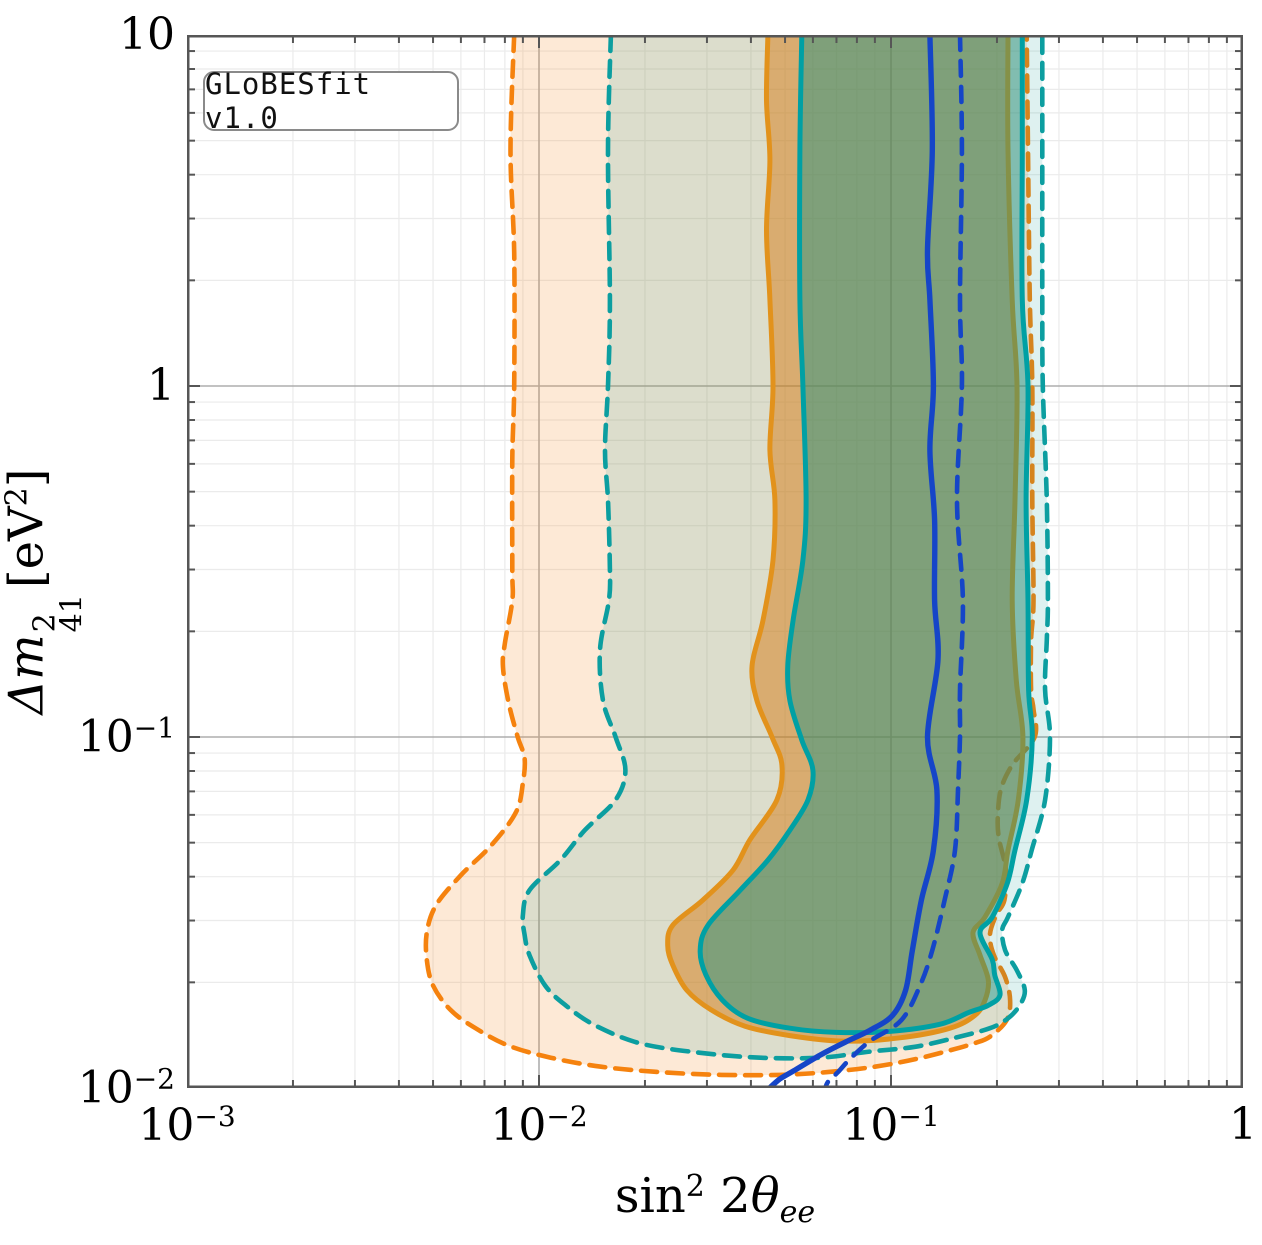  I want to click on x-tick-label-2-exp: −1, so click(919, 1116).